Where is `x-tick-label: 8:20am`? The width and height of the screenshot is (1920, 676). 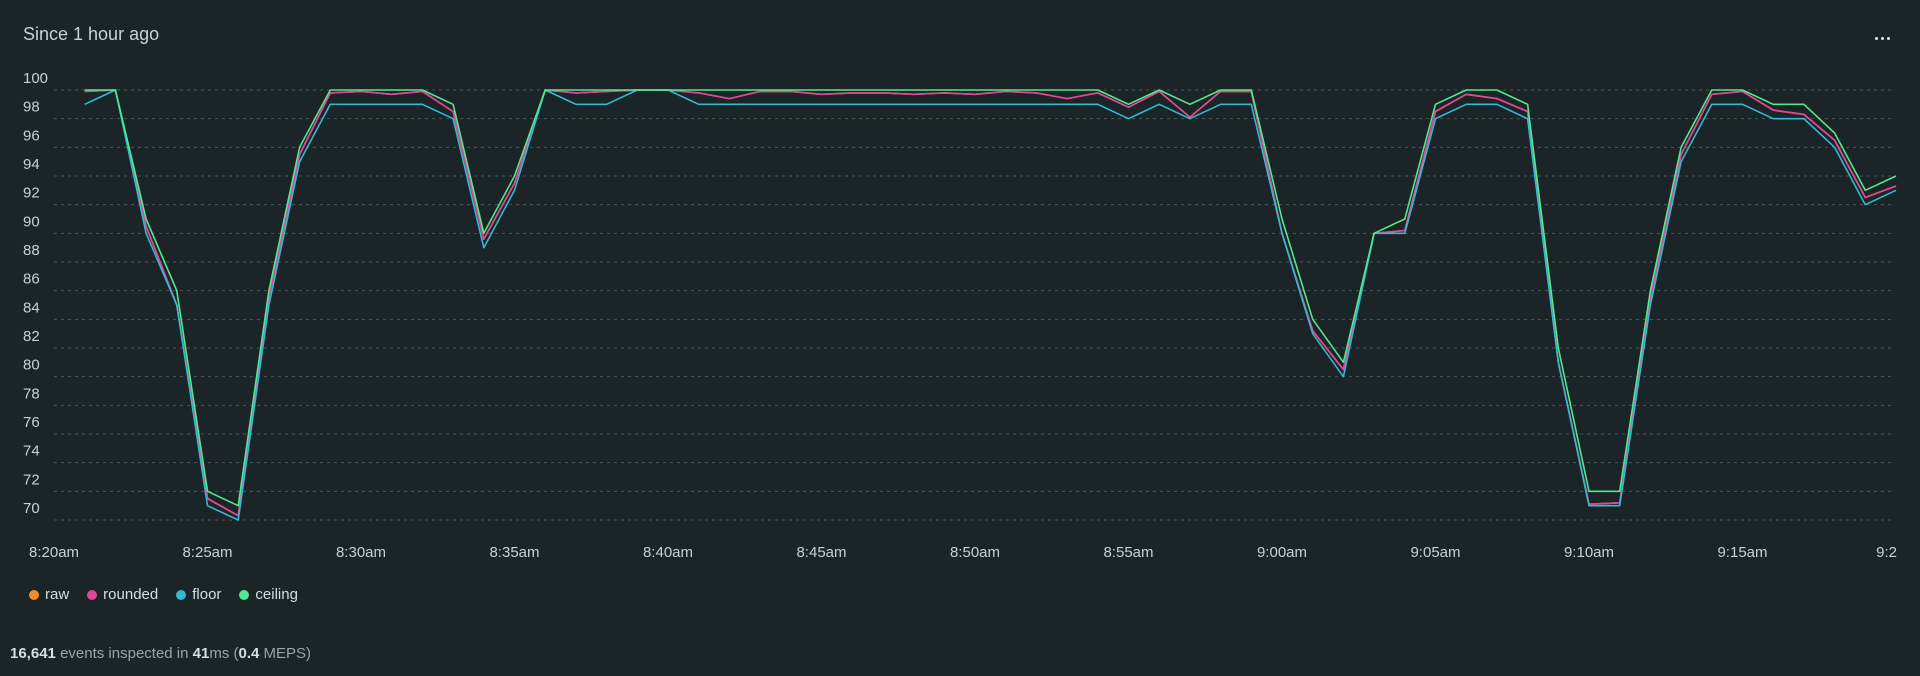 x-tick-label: 8:20am is located at coordinates (54, 552).